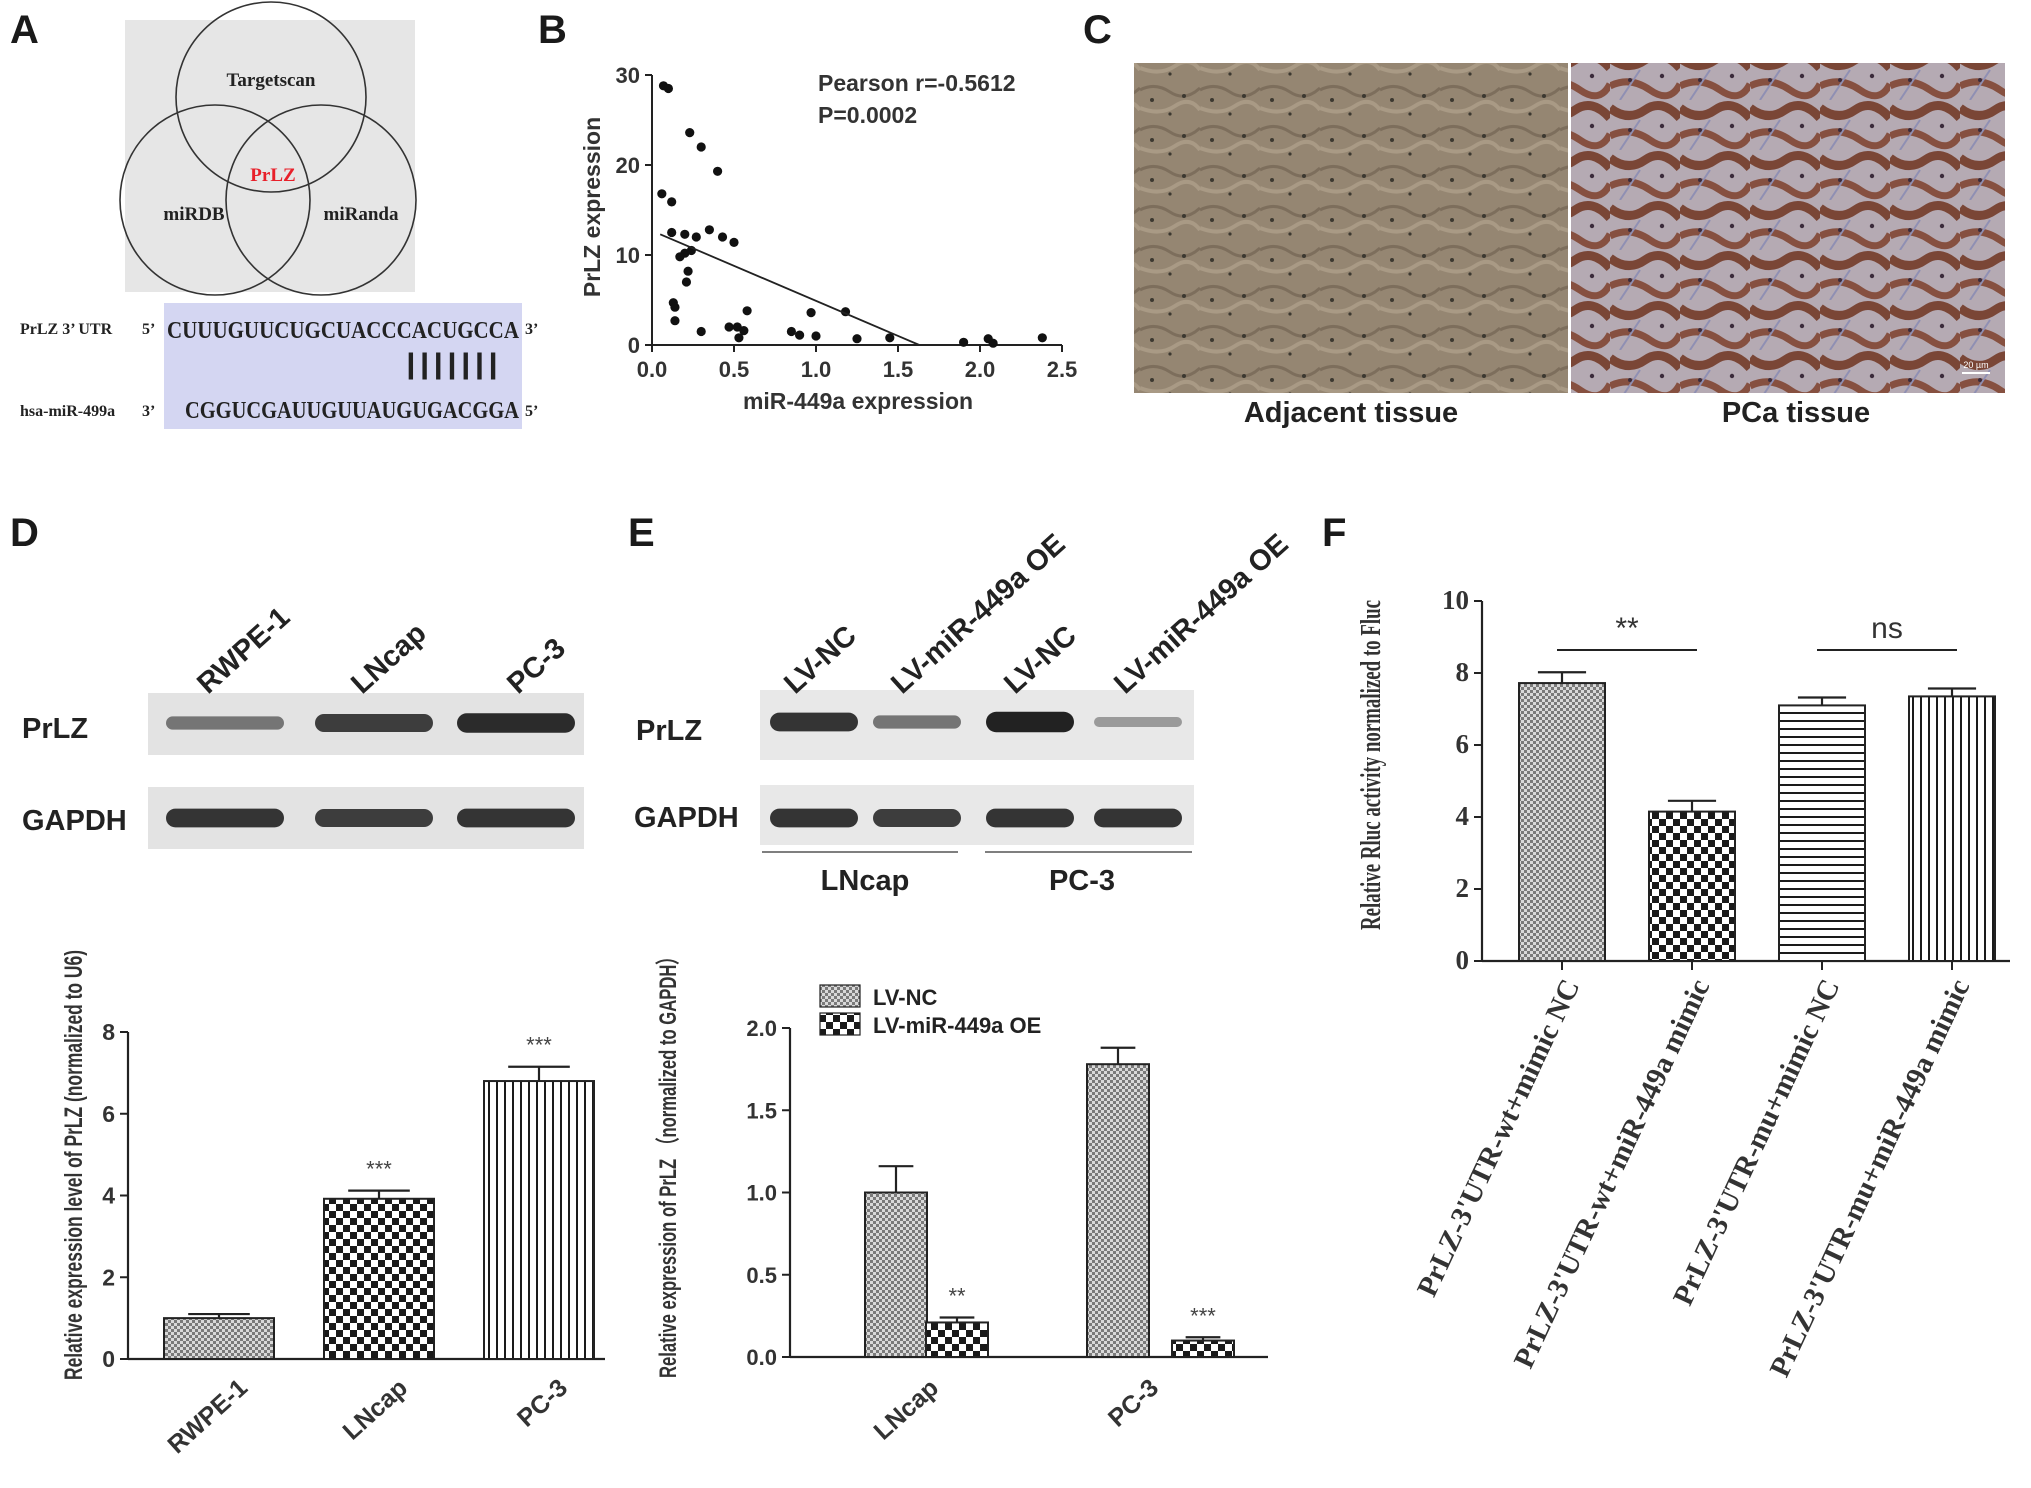 Image resolution: width=2031 pixels, height=1488 pixels. I want to click on mir-5prime: 5’, so click(531, 411).